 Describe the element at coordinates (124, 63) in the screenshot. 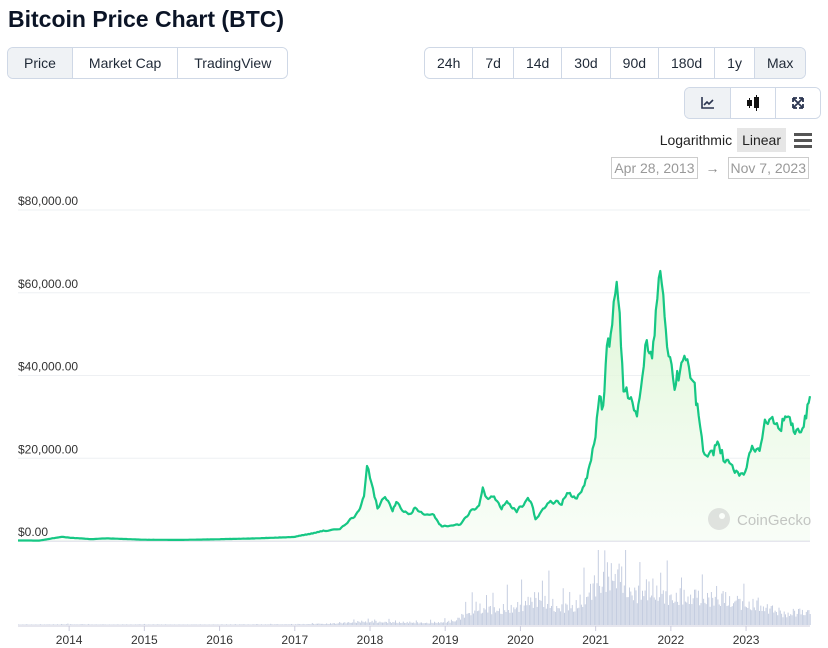

I see `tab-market-cap: Market Cap` at that location.